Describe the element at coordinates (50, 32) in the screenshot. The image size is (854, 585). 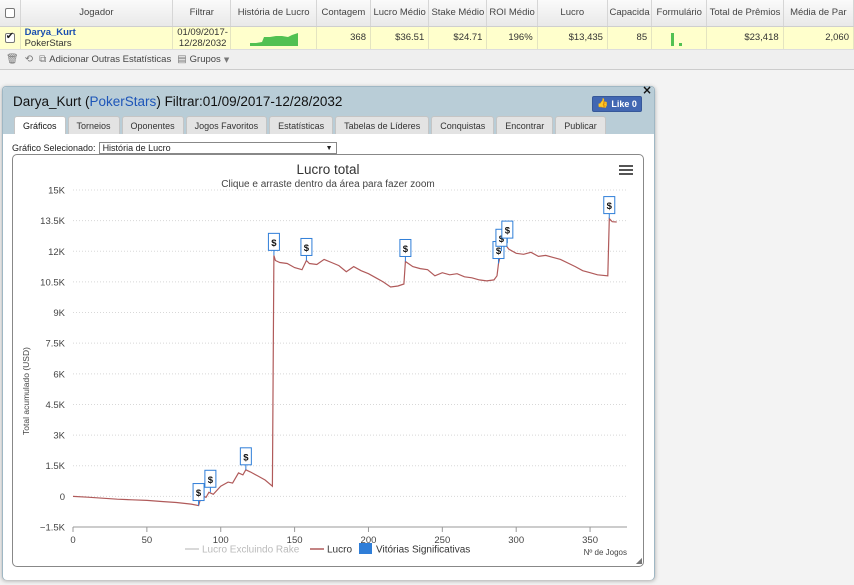
I see `player-name-link: Darya_Kurt` at that location.